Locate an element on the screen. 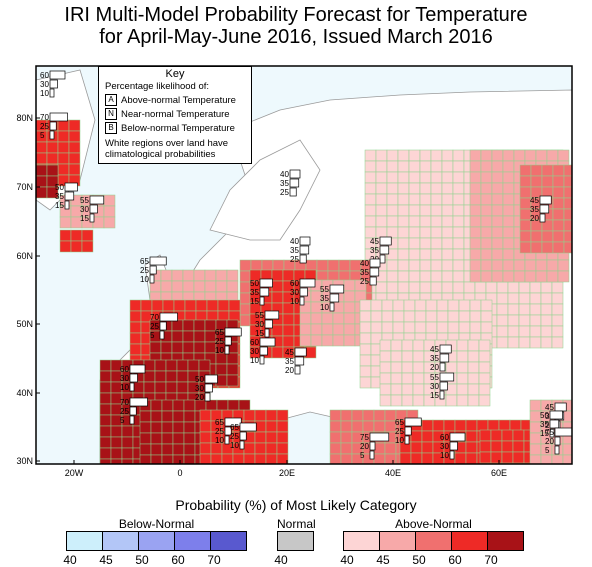 The height and width of the screenshot is (567, 592). station-value: 40 is located at coordinates (294, 241).